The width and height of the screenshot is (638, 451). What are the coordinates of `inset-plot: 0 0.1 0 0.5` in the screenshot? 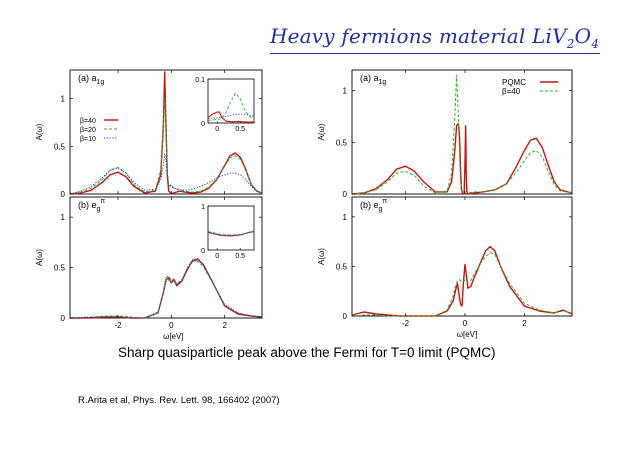 It's located at (225, 105).